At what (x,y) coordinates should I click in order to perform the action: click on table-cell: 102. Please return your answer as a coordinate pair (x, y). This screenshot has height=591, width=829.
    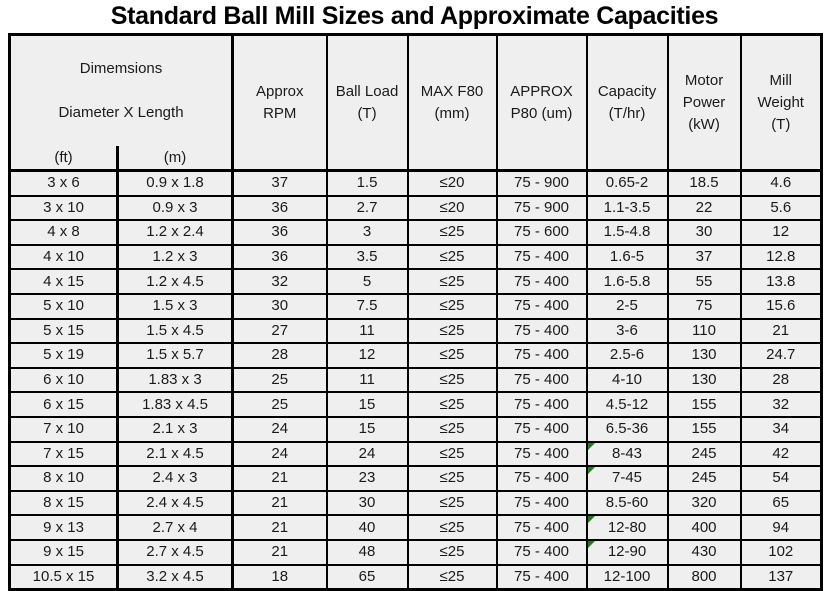
    Looking at the image, I should click on (781, 552).